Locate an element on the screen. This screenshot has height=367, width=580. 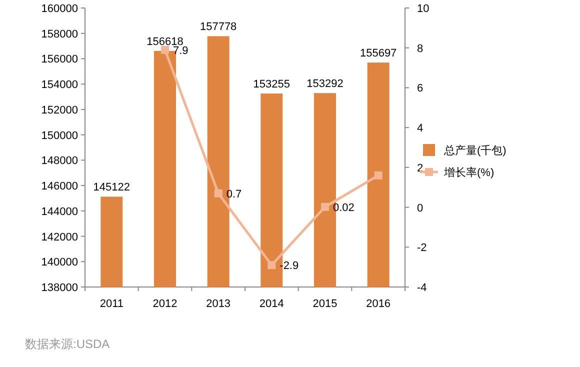
legend-label: 总产量(千包) is located at coordinates (474, 150).